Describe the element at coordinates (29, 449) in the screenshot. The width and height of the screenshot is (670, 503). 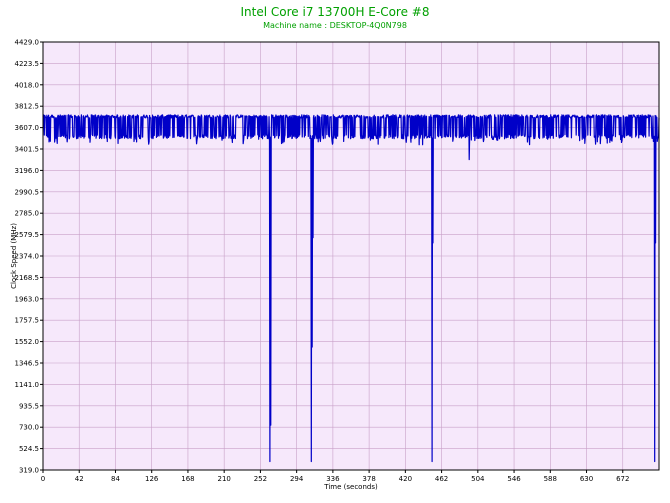
I see `y-tick-label: 524.5` at that location.